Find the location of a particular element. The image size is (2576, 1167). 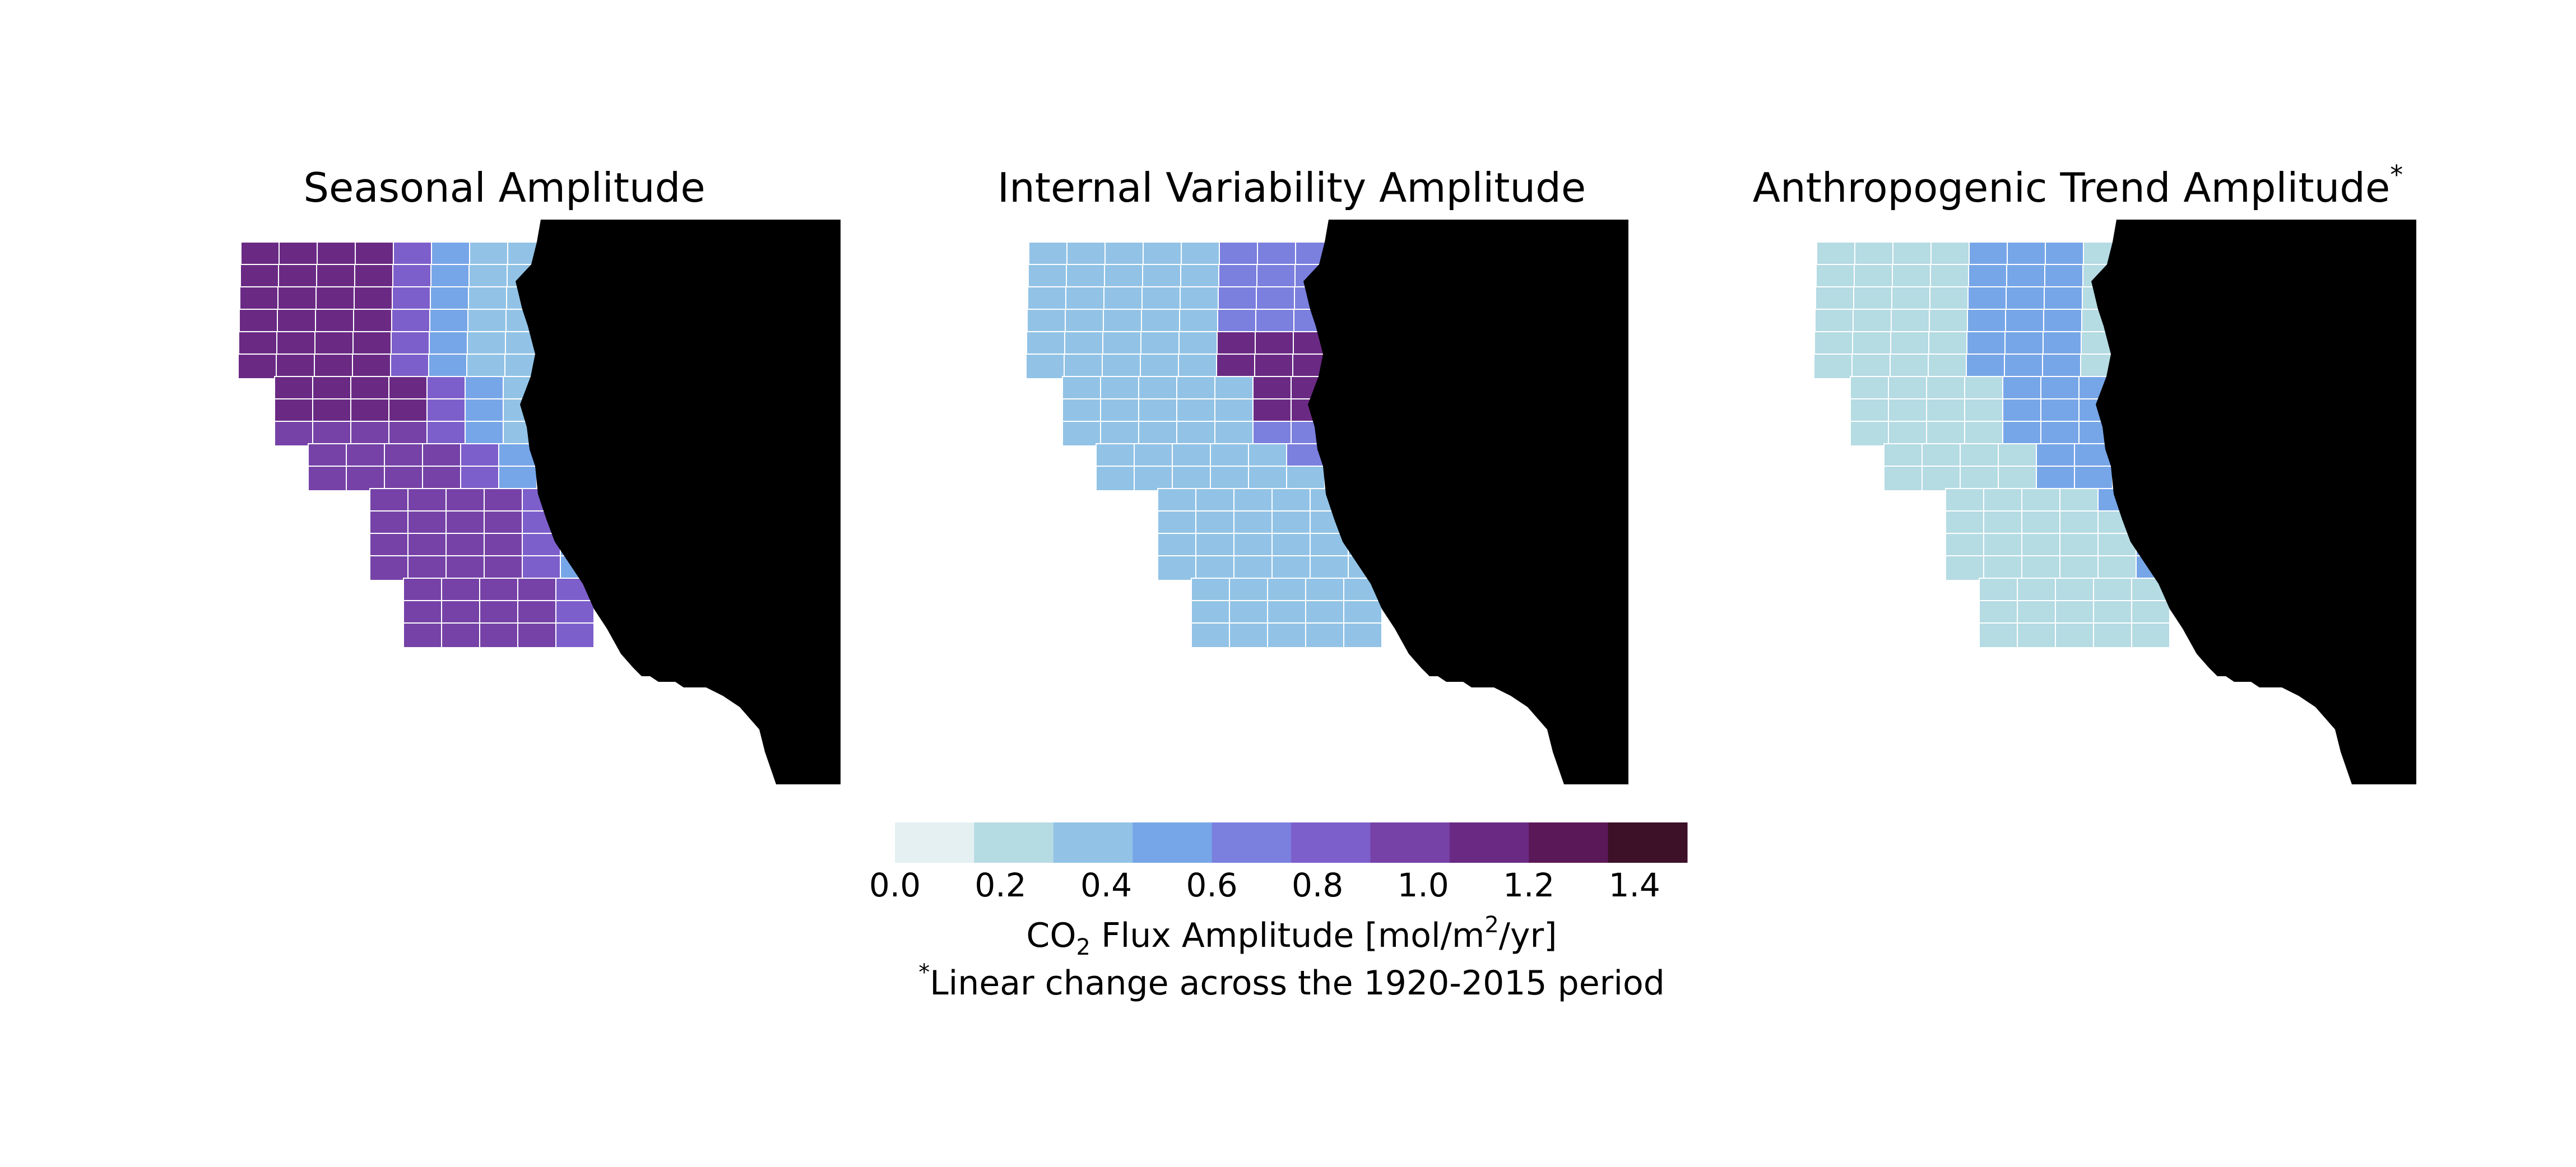

panel-seasonal: Seasonal Amplitude is located at coordinates (539, 474).